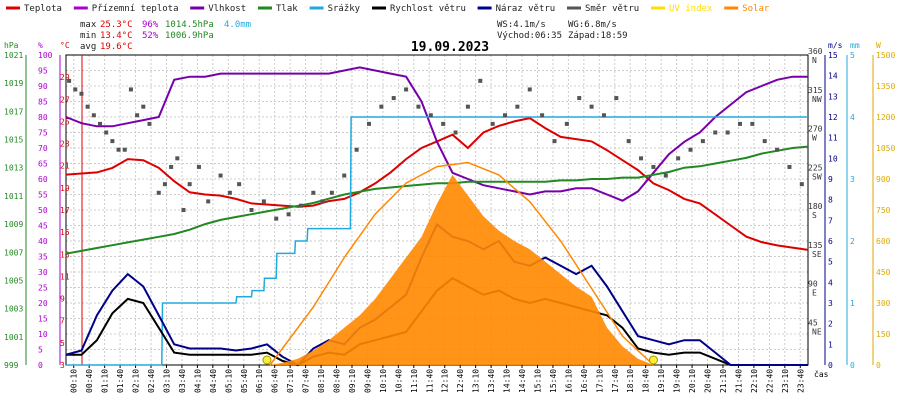  Describe the element at coordinates (445, 381) in the screenshot. I see `axis-tick-x: 12:10` at that location.